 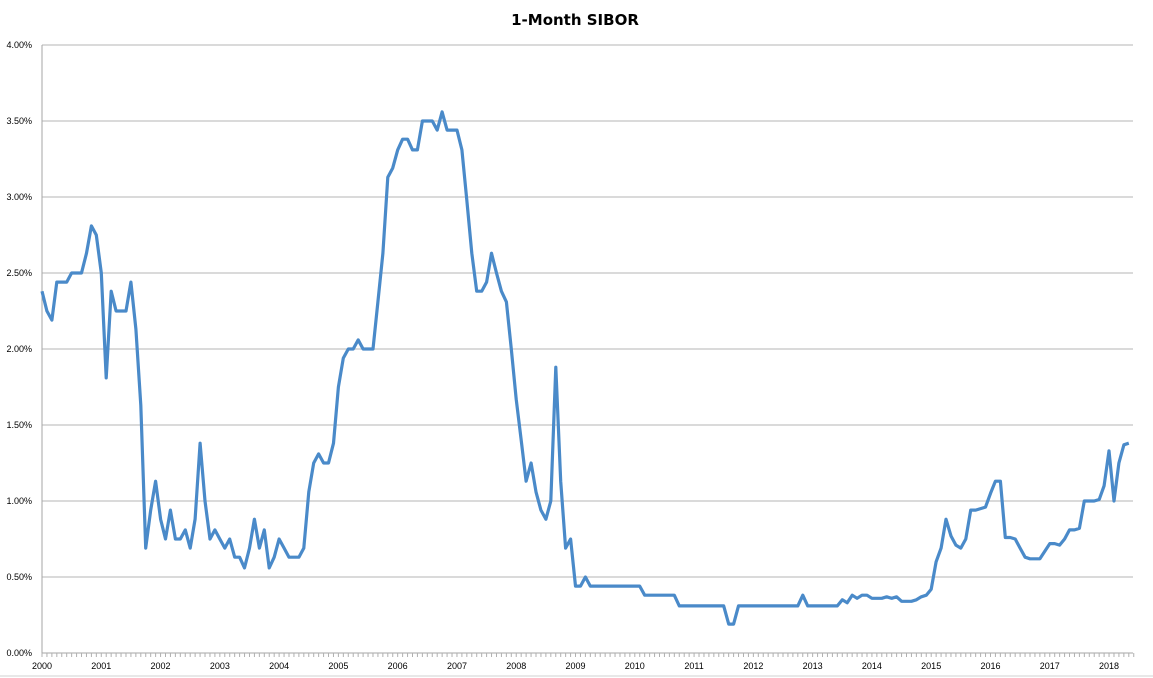 I want to click on x-tick-label: 2012, so click(x=753, y=666).